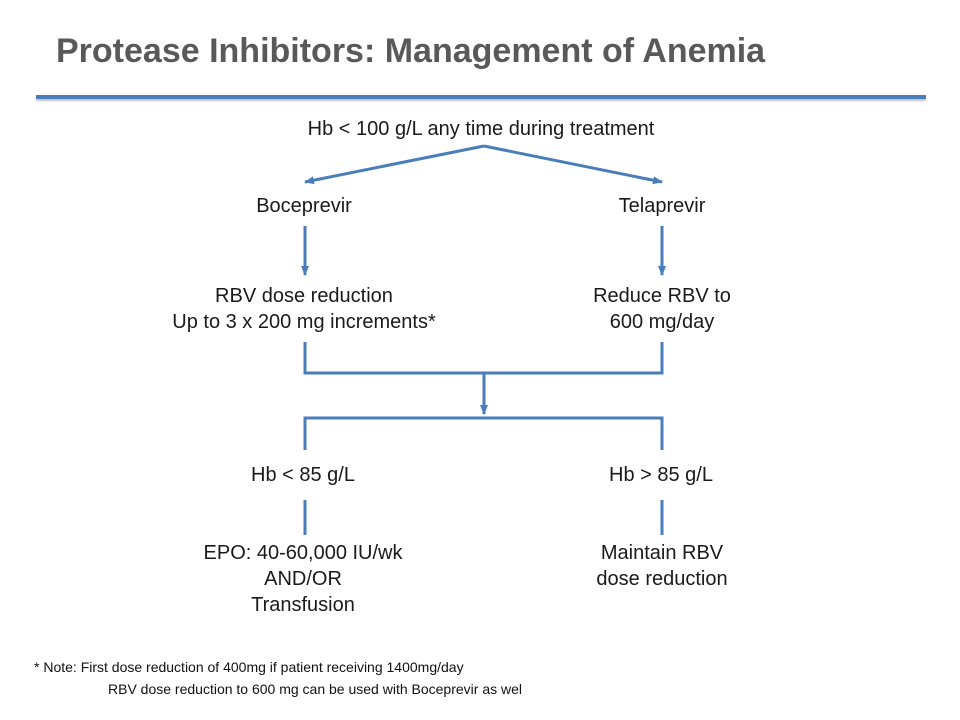  I want to click on merge-bracket, so click(483, 358).